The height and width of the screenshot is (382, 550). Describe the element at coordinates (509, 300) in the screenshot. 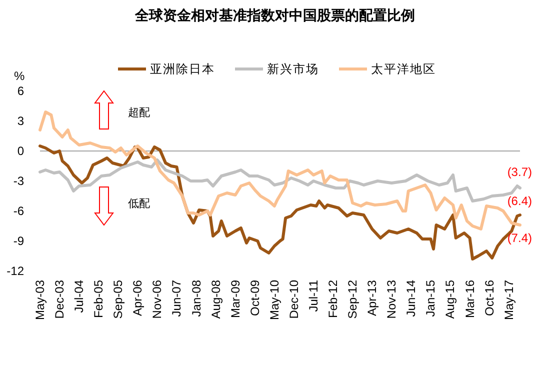

I see `x-tick-label: May-17` at that location.